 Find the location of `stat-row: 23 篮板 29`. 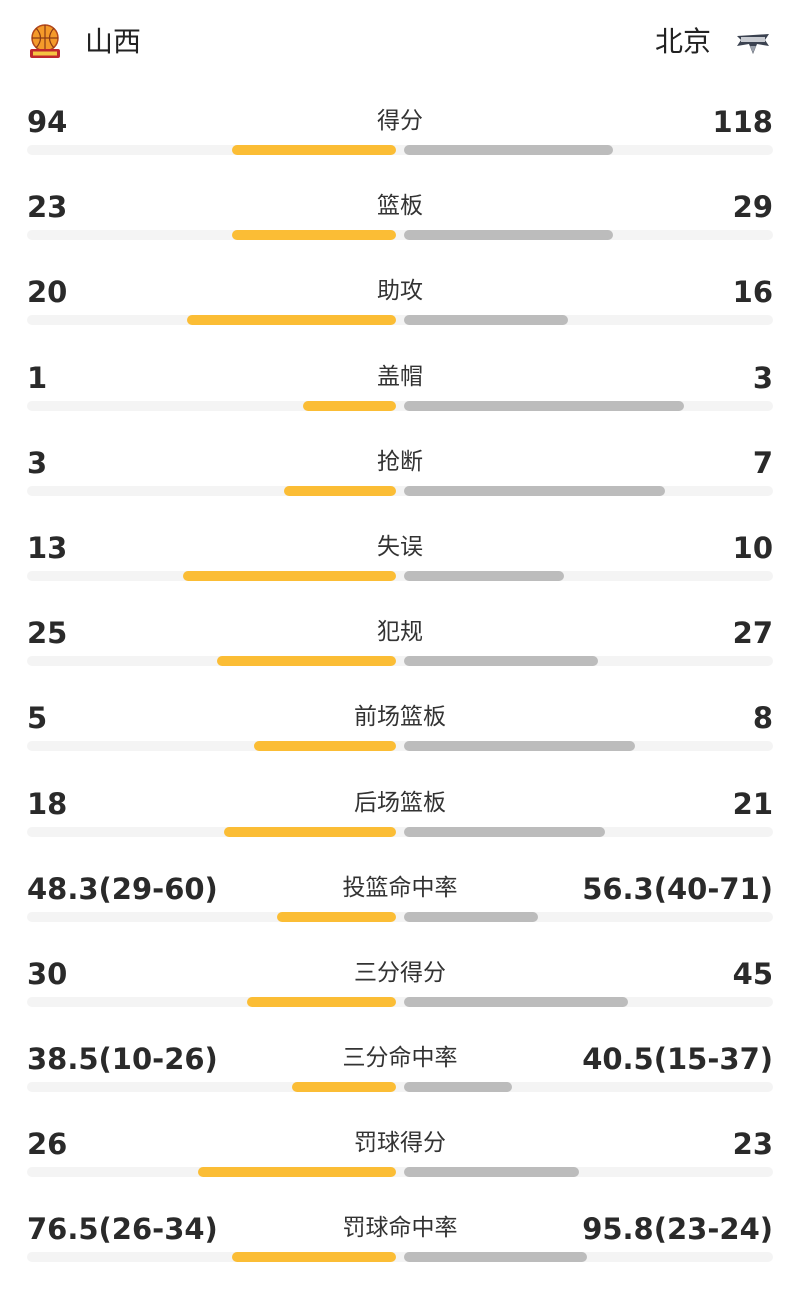

stat-row: 23 篮板 29 is located at coordinates (400, 223).